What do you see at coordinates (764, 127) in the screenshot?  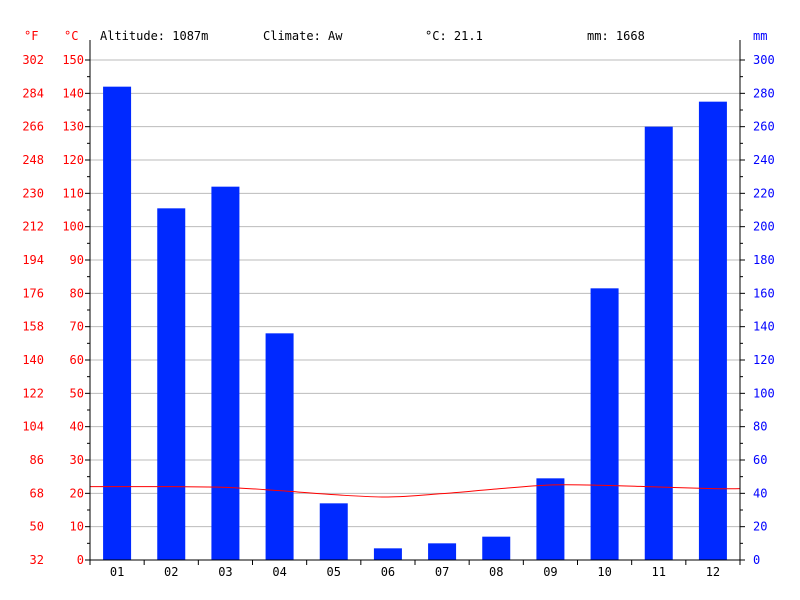 I see `precip-tick-label: 260` at bounding box center [764, 127].